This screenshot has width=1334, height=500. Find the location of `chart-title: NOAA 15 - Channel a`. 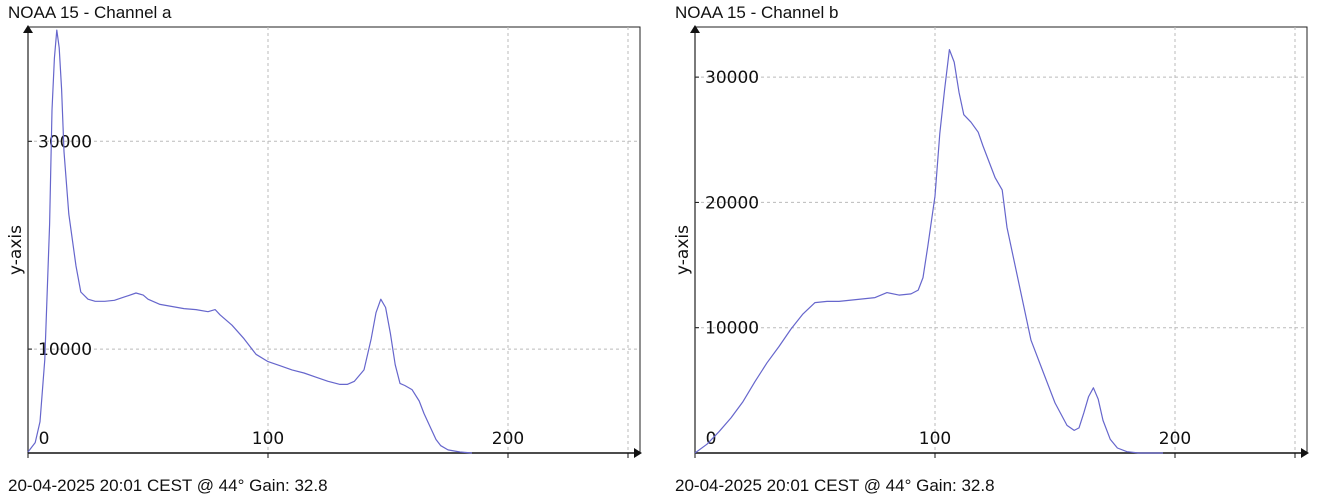

chart-title: NOAA 15 - Channel a is located at coordinates (90, 12).